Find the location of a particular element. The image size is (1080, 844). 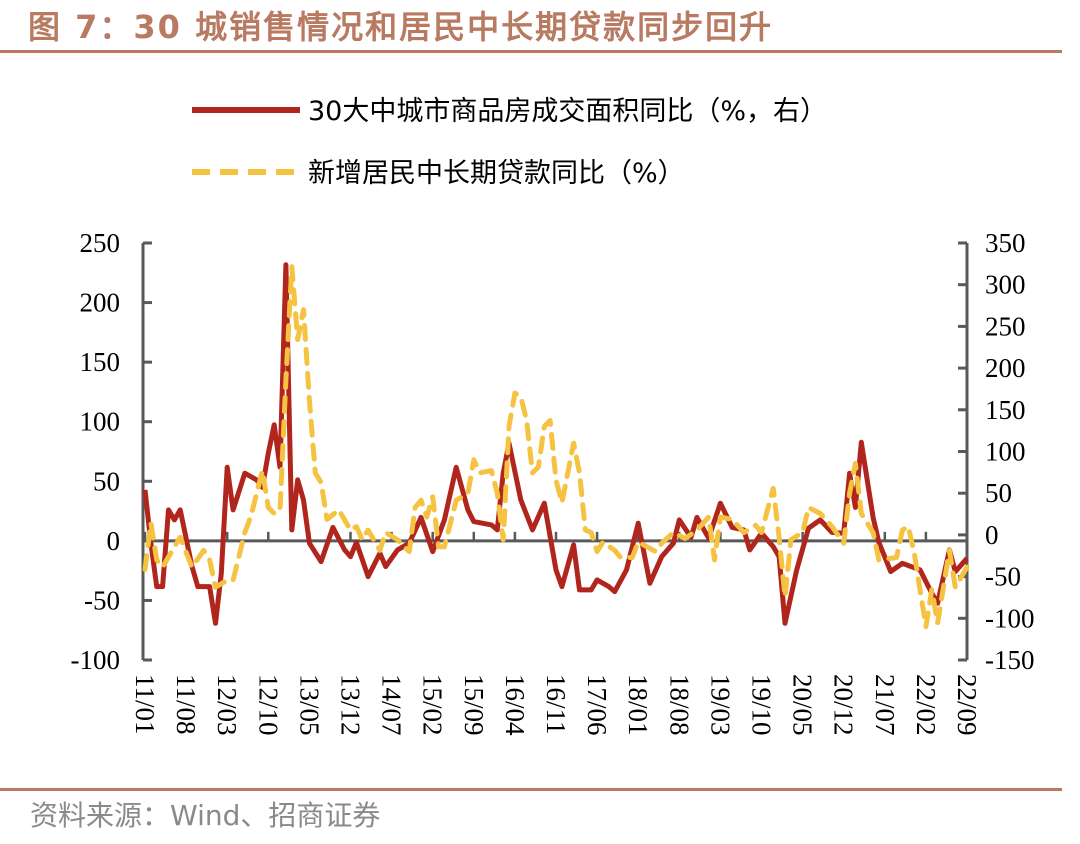

left-y-tick-label: 200 is located at coordinates (100, 303).